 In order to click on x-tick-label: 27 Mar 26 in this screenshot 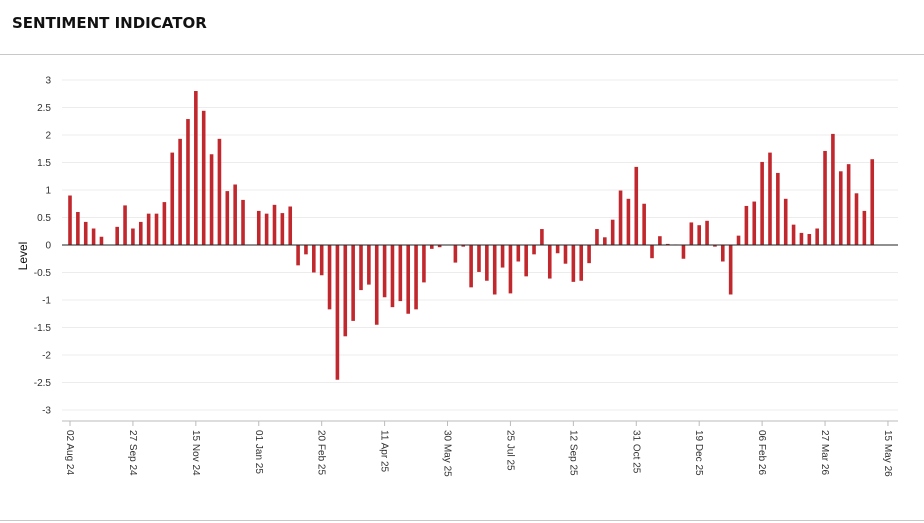, I will do `click(824, 452)`.